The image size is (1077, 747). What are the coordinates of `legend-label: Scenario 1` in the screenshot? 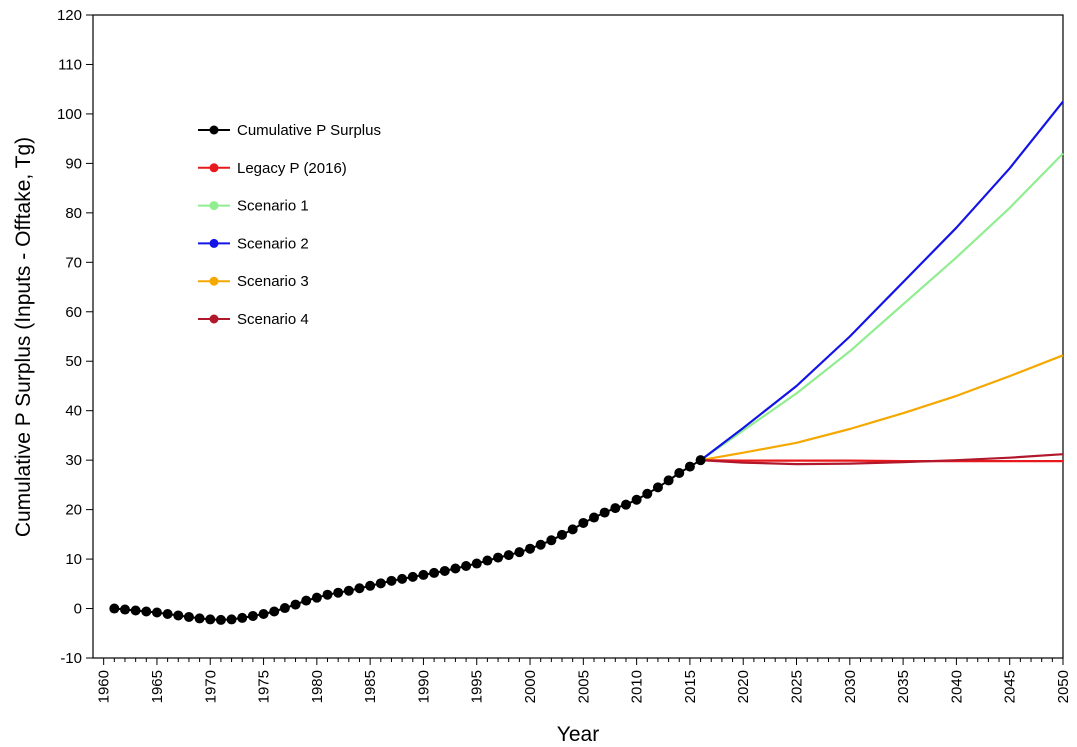 It's located at (273, 206).